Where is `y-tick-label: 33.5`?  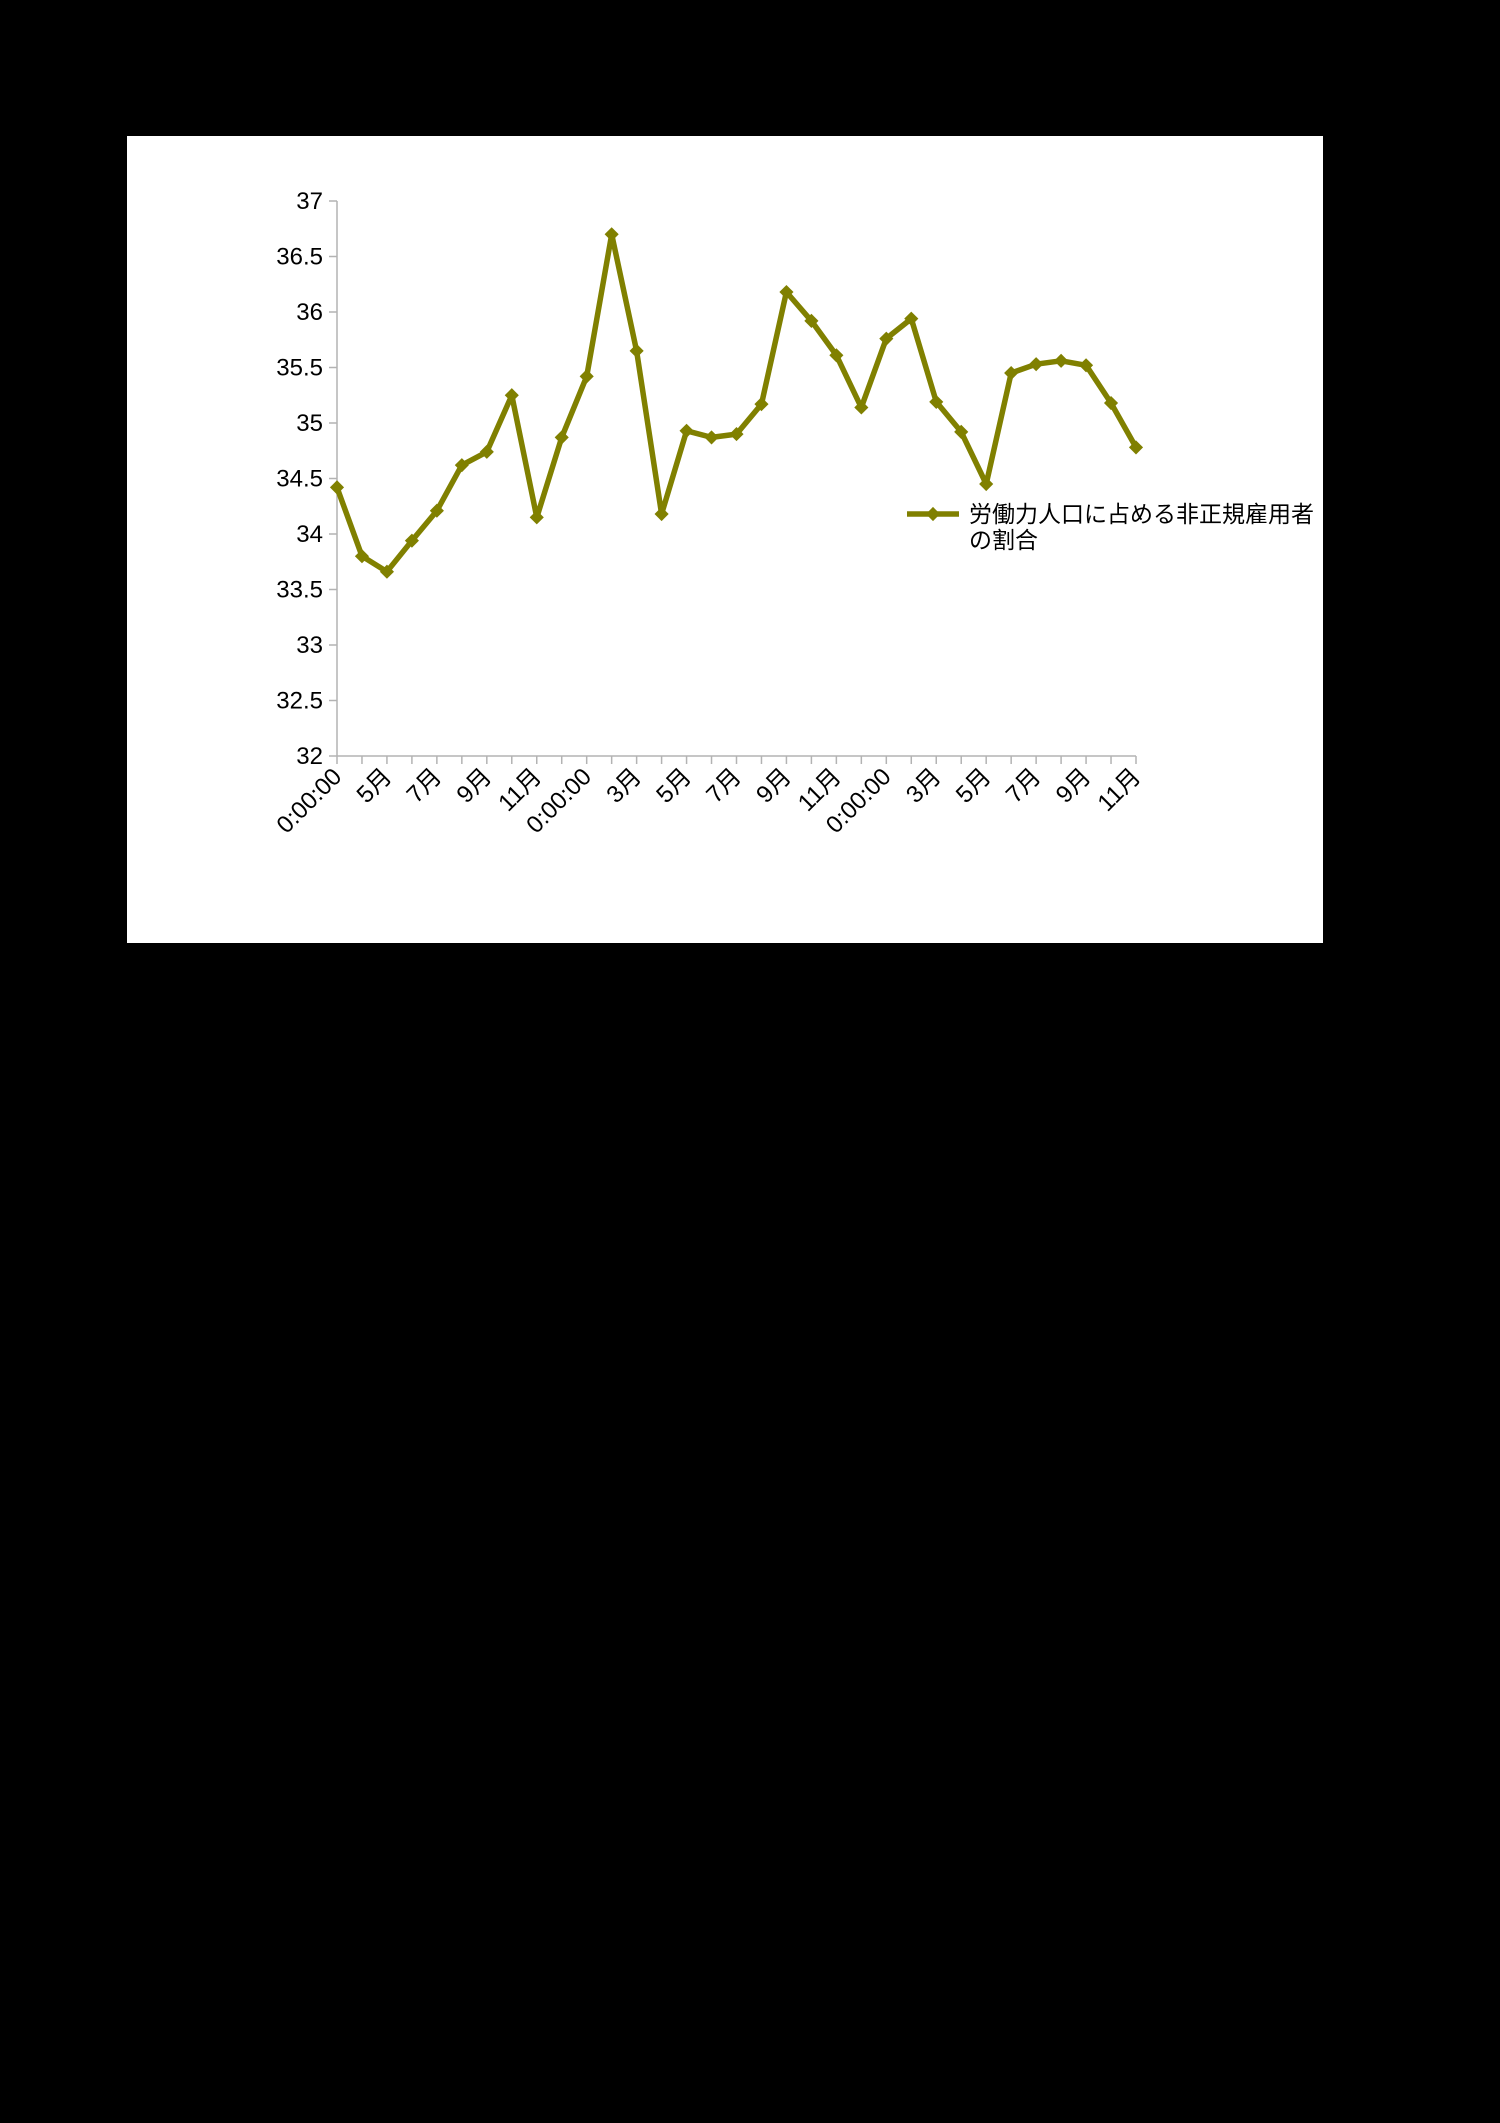
y-tick-label: 33.5 is located at coordinates (299, 590).